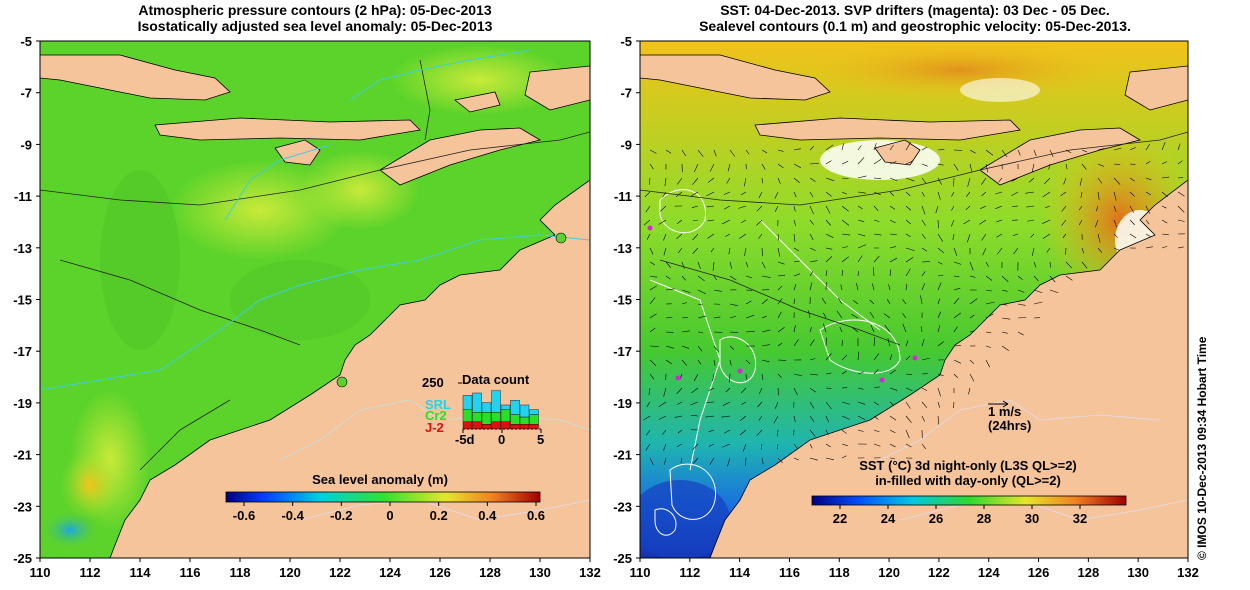 This screenshot has width=1250, height=590. What do you see at coordinates (889, 572) in the screenshot?
I see `right-xtick-label: 120` at bounding box center [889, 572].